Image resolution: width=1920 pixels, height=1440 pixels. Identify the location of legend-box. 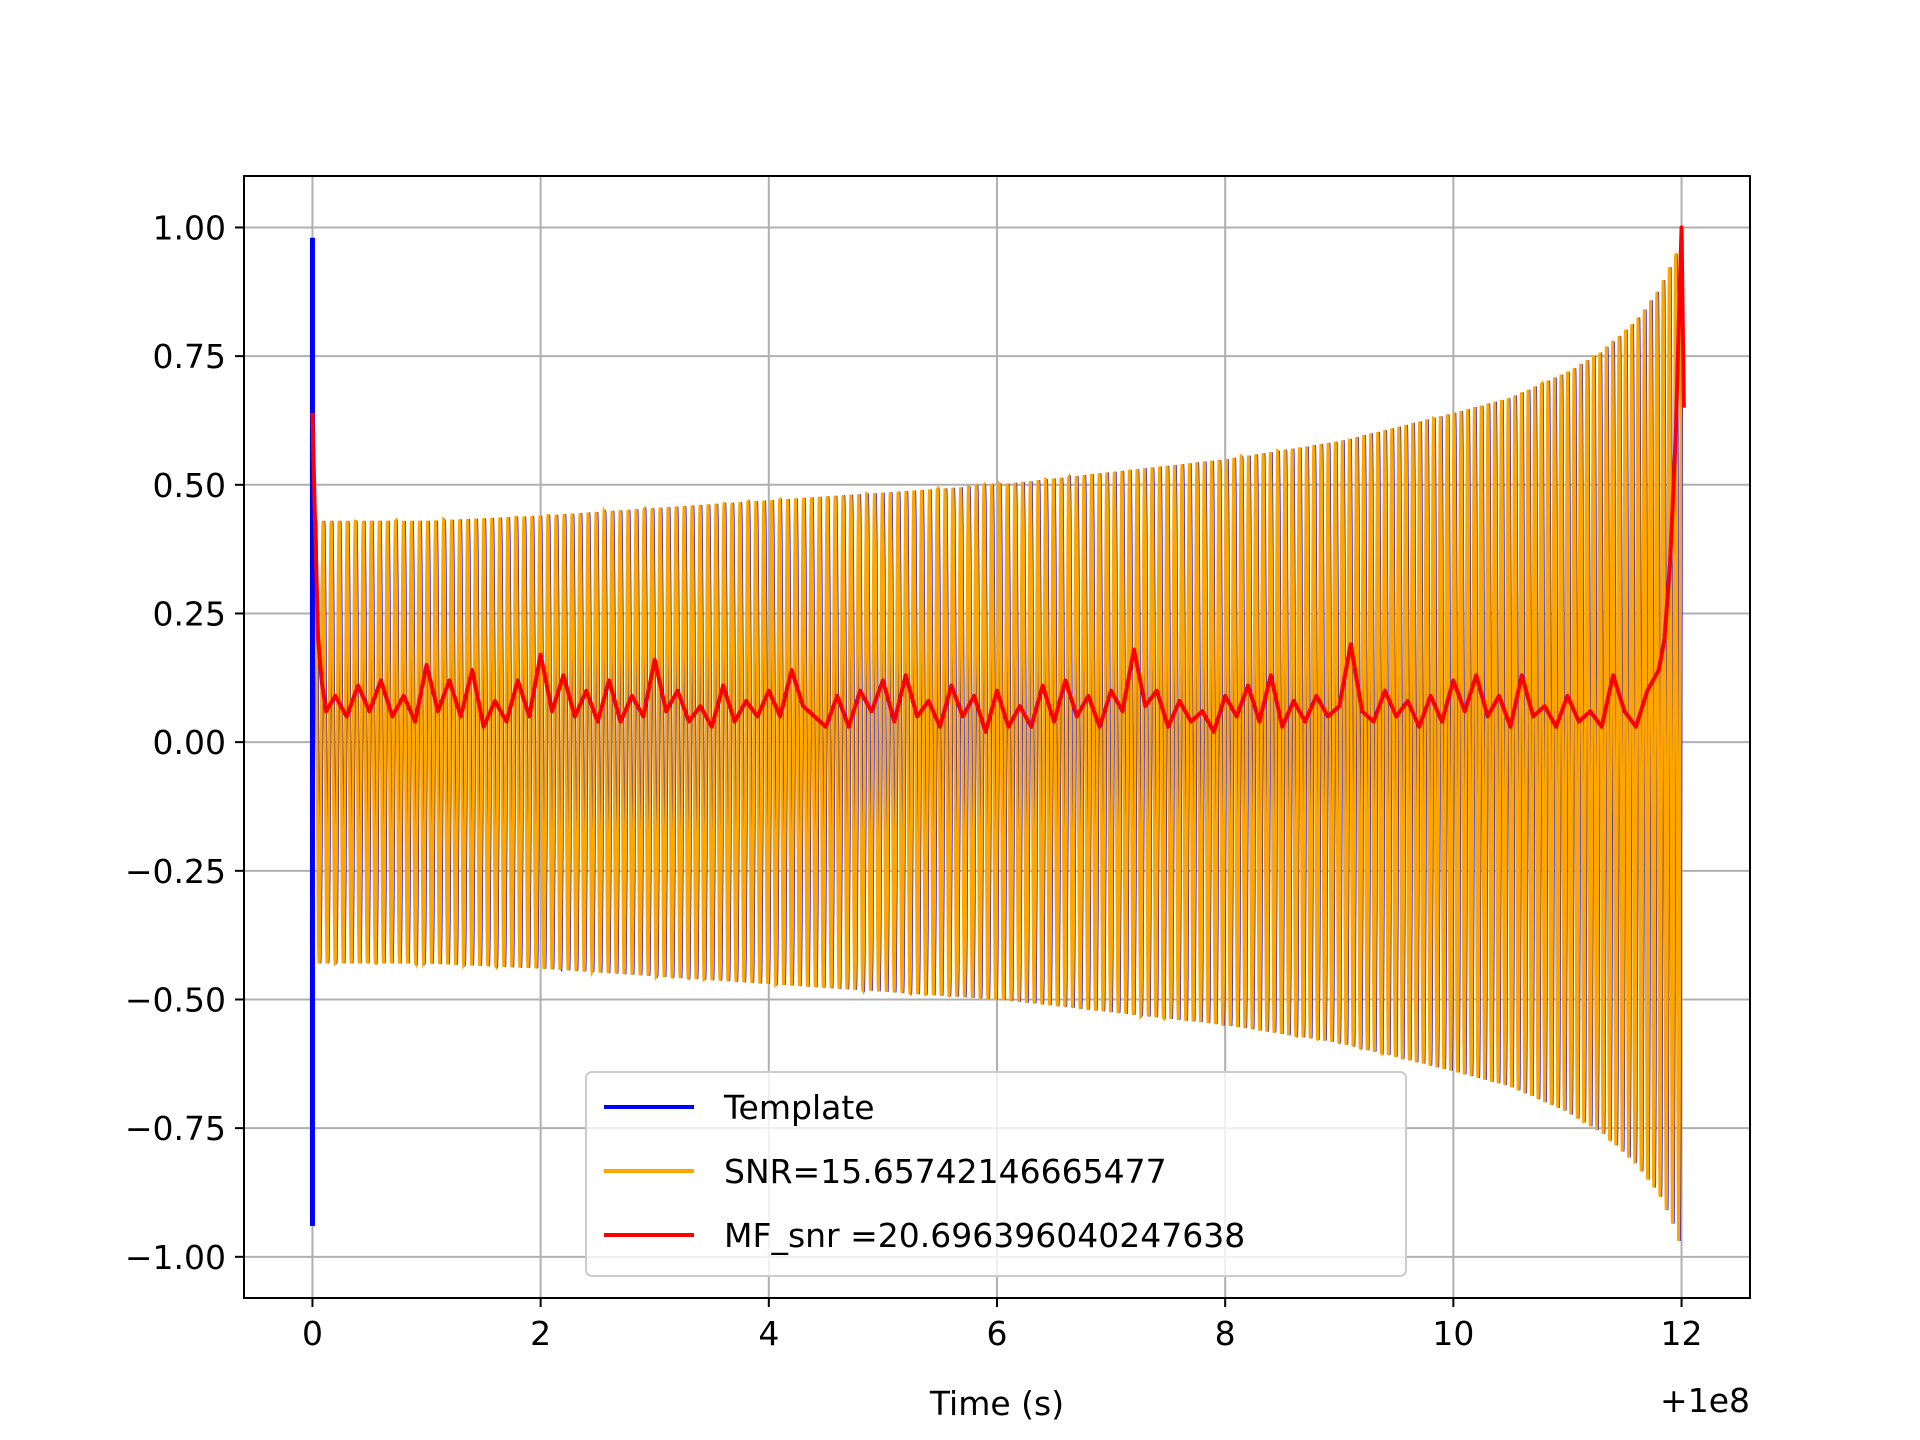
(996, 1174).